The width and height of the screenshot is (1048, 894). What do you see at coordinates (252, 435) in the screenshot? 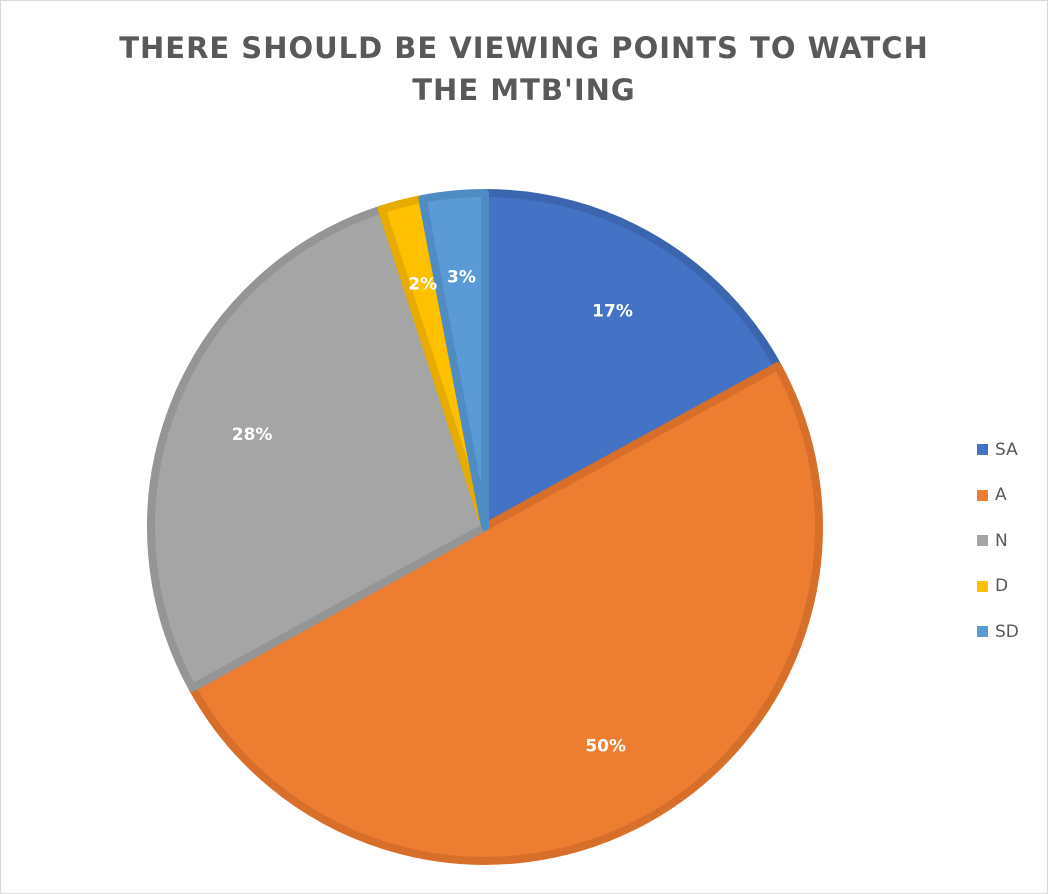
I see `data-label-n: 28%` at bounding box center [252, 435].